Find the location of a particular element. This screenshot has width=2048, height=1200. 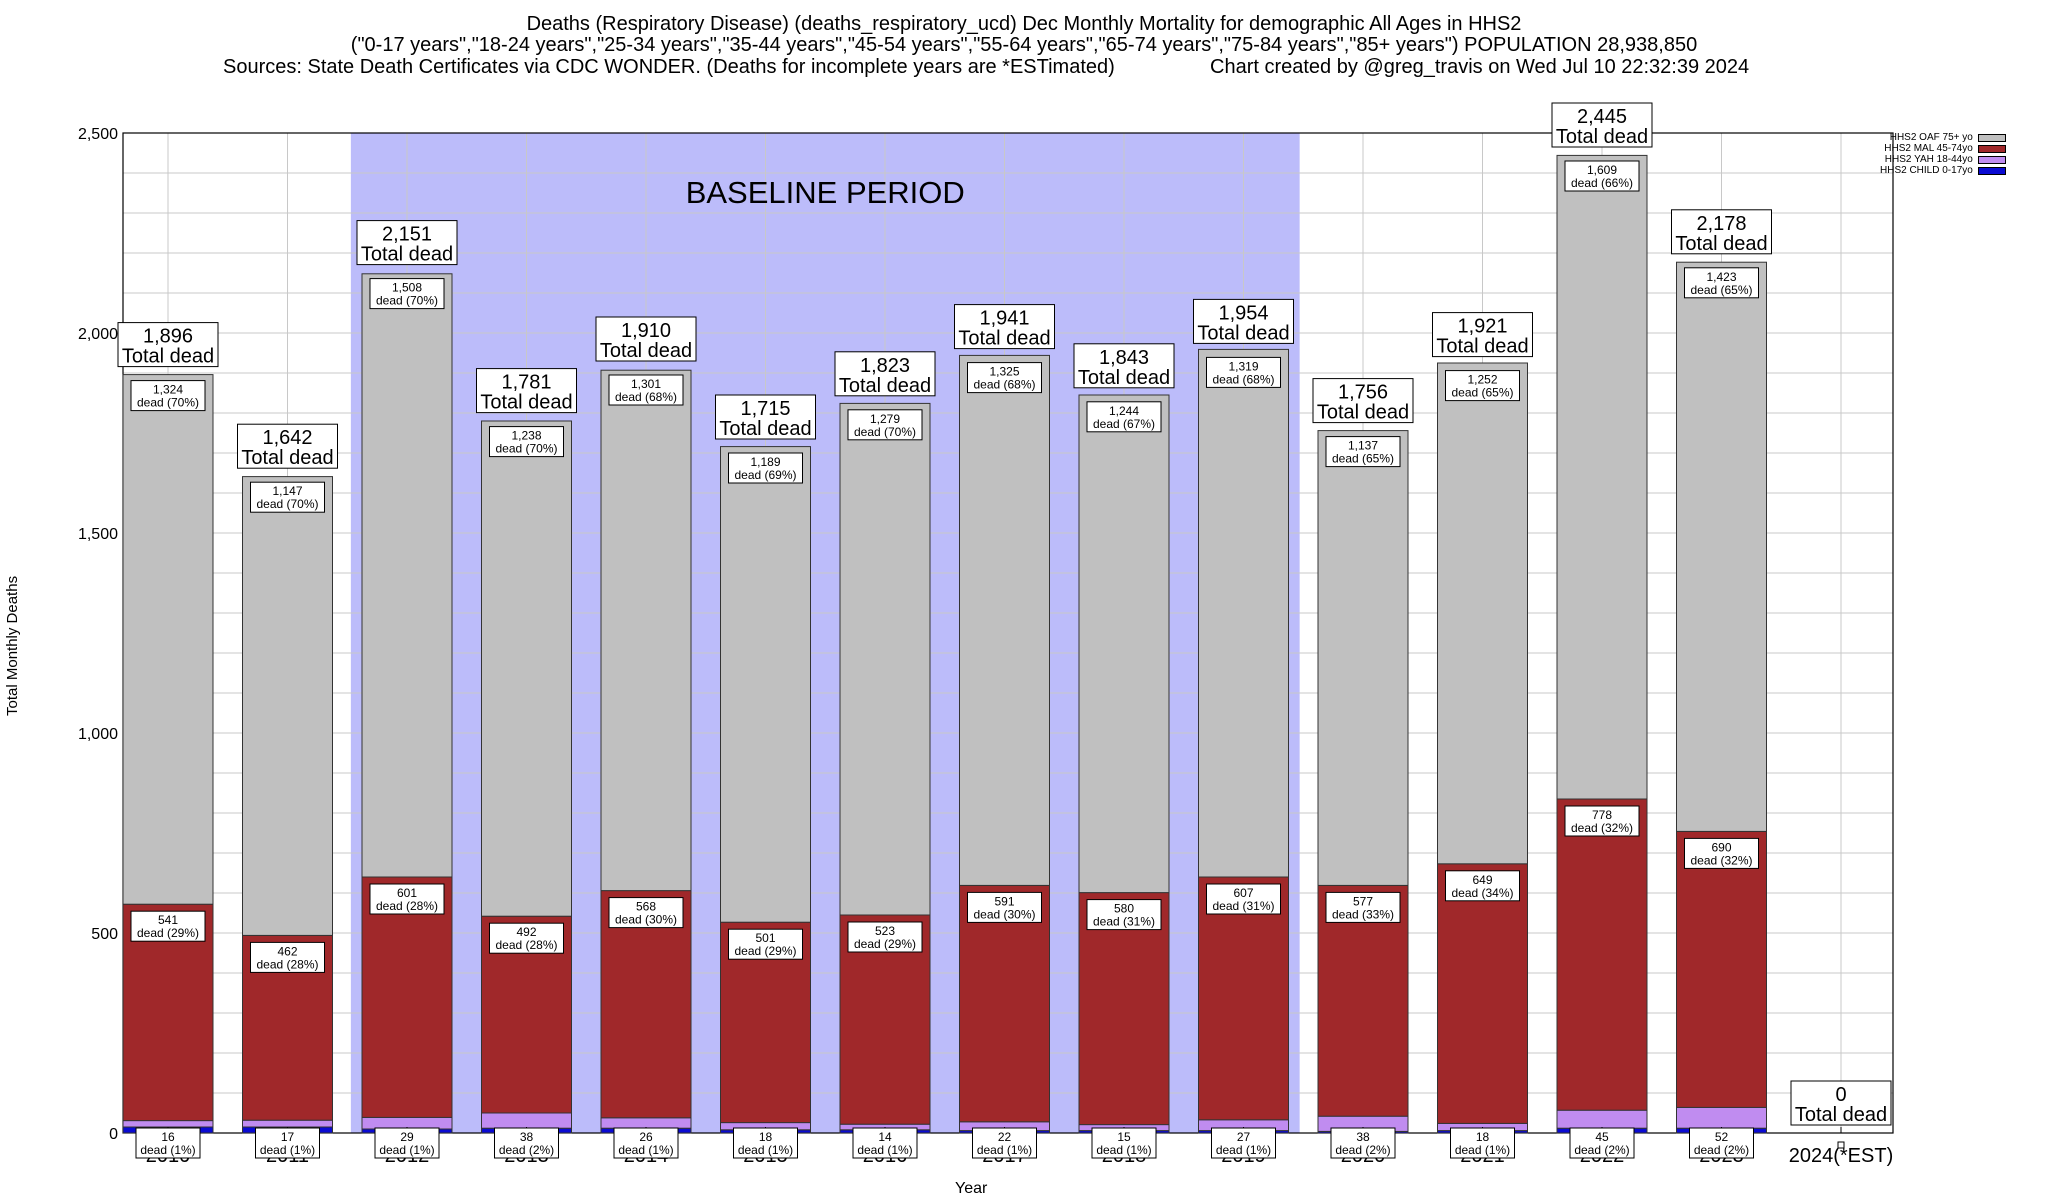

total-label-value: 1,823 is located at coordinates (885, 366).